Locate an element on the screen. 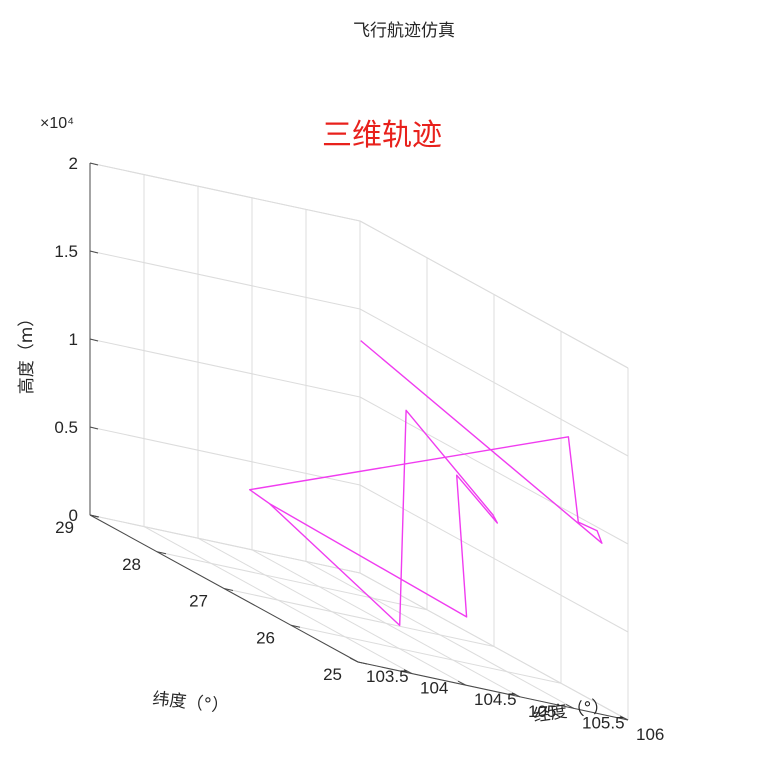 The height and width of the screenshot is (760, 760). x-tick-label: 105.5 is located at coordinates (603, 722).